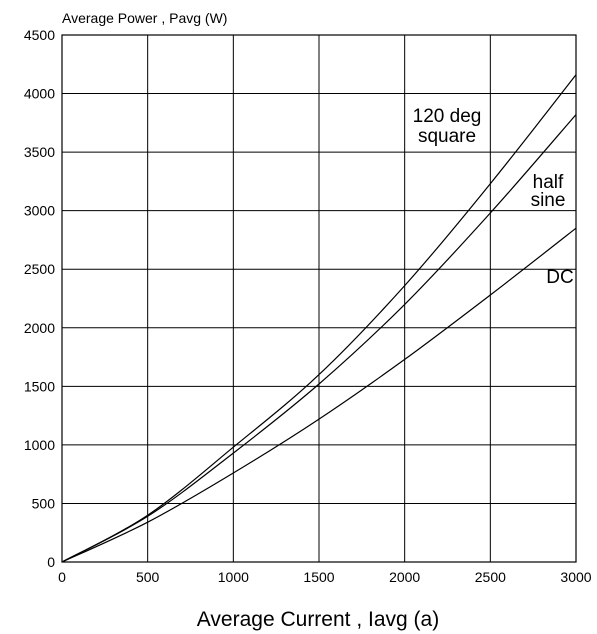 Image resolution: width=597 pixels, height=634 pixels. Describe the element at coordinates (39, 152) in the screenshot. I see `y-tick-label: 3500` at that location.